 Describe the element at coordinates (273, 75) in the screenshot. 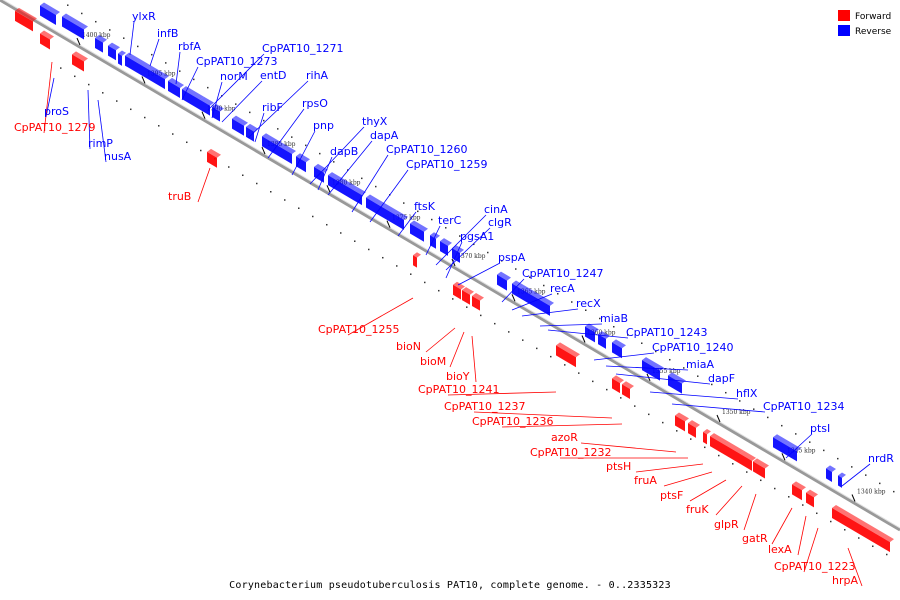

I see `gene-label-entd: entD` at that location.